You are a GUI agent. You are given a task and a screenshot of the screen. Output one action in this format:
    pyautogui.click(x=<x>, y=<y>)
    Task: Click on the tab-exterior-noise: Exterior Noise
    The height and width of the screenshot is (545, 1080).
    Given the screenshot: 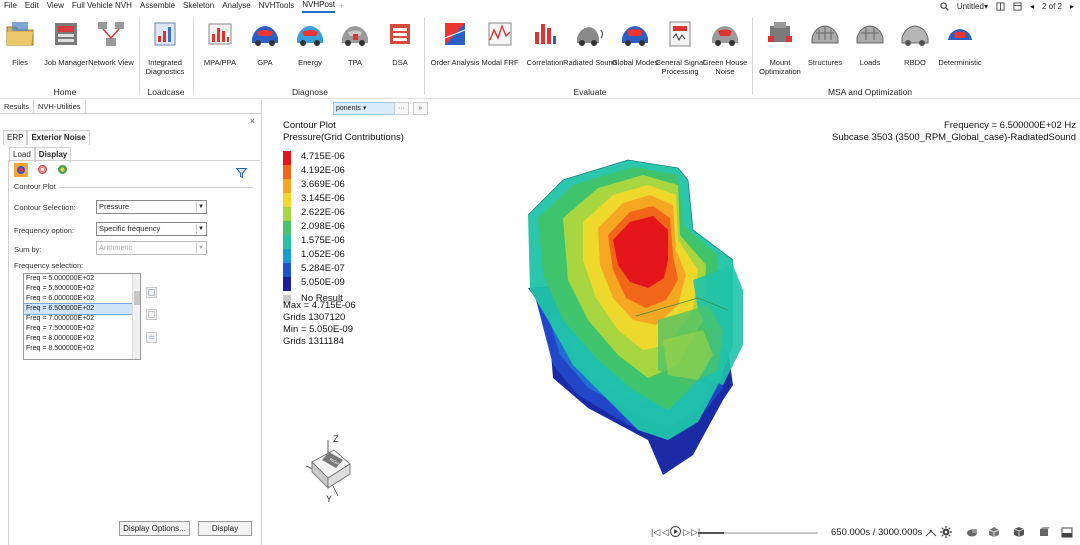 What is the action you would take?
    pyautogui.click(x=58, y=137)
    